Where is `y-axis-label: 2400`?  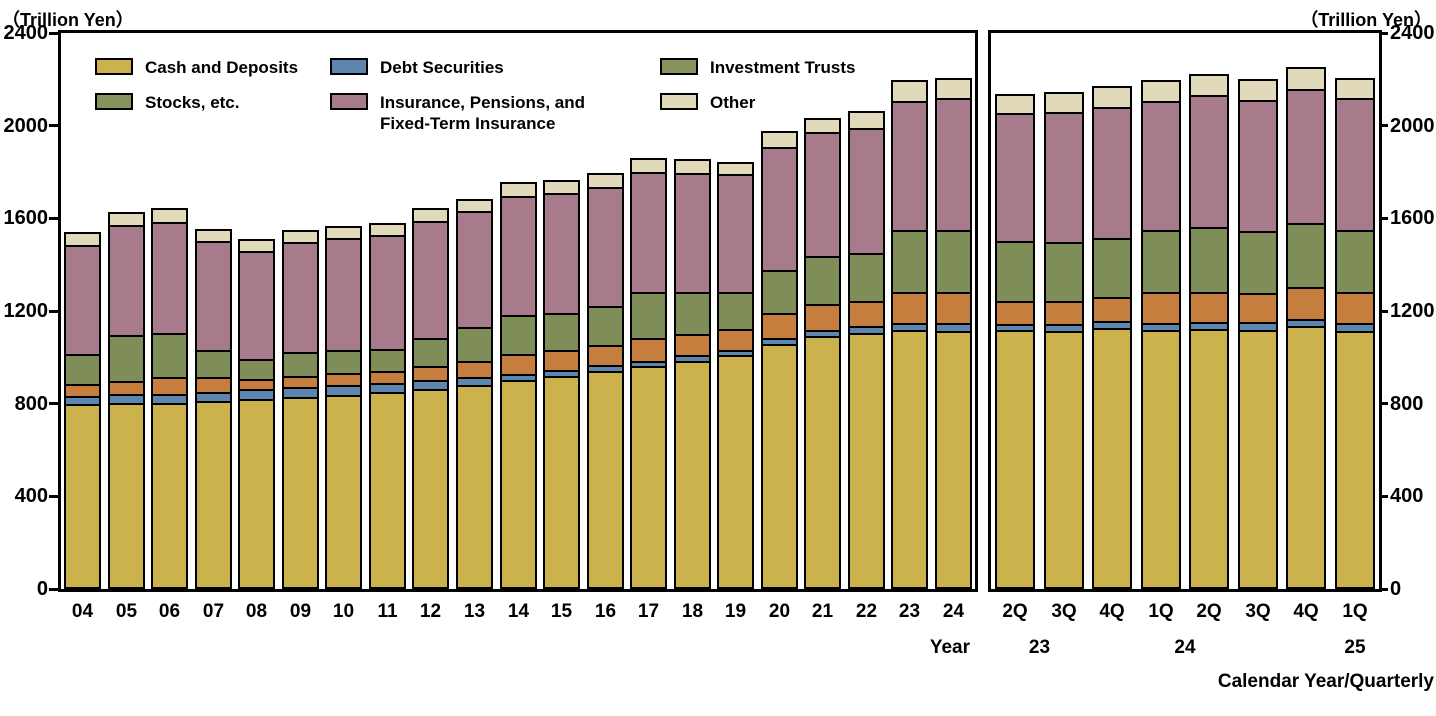
y-axis-label: 2400 is located at coordinates (1412, 33).